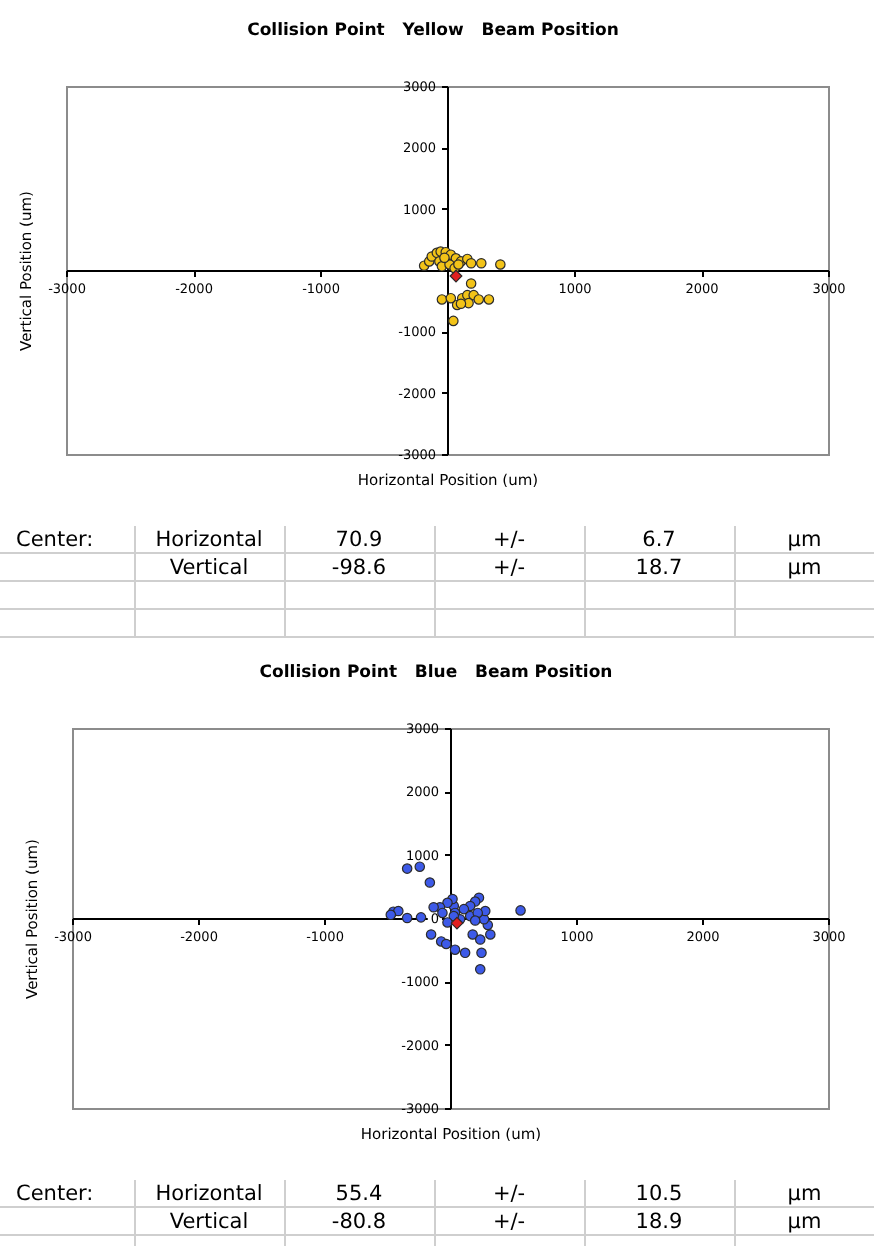 The height and width of the screenshot is (1246, 874). What do you see at coordinates (659, 567) in the screenshot?
I see `text: 18.7` at bounding box center [659, 567].